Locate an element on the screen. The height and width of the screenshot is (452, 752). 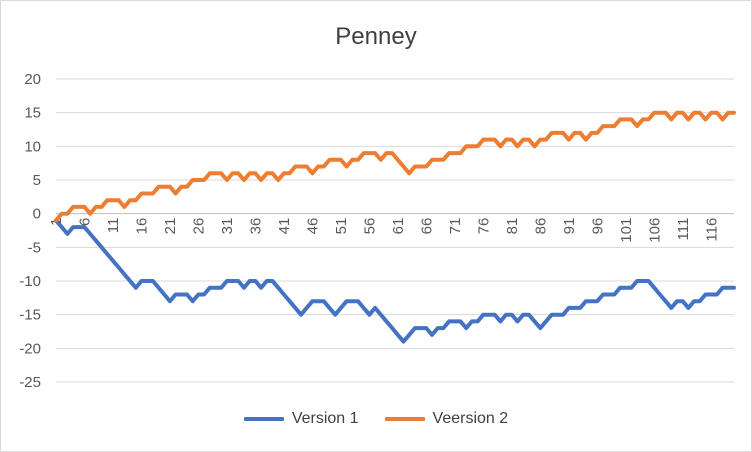
y-tick-label: 20 is located at coordinates (32, 79).